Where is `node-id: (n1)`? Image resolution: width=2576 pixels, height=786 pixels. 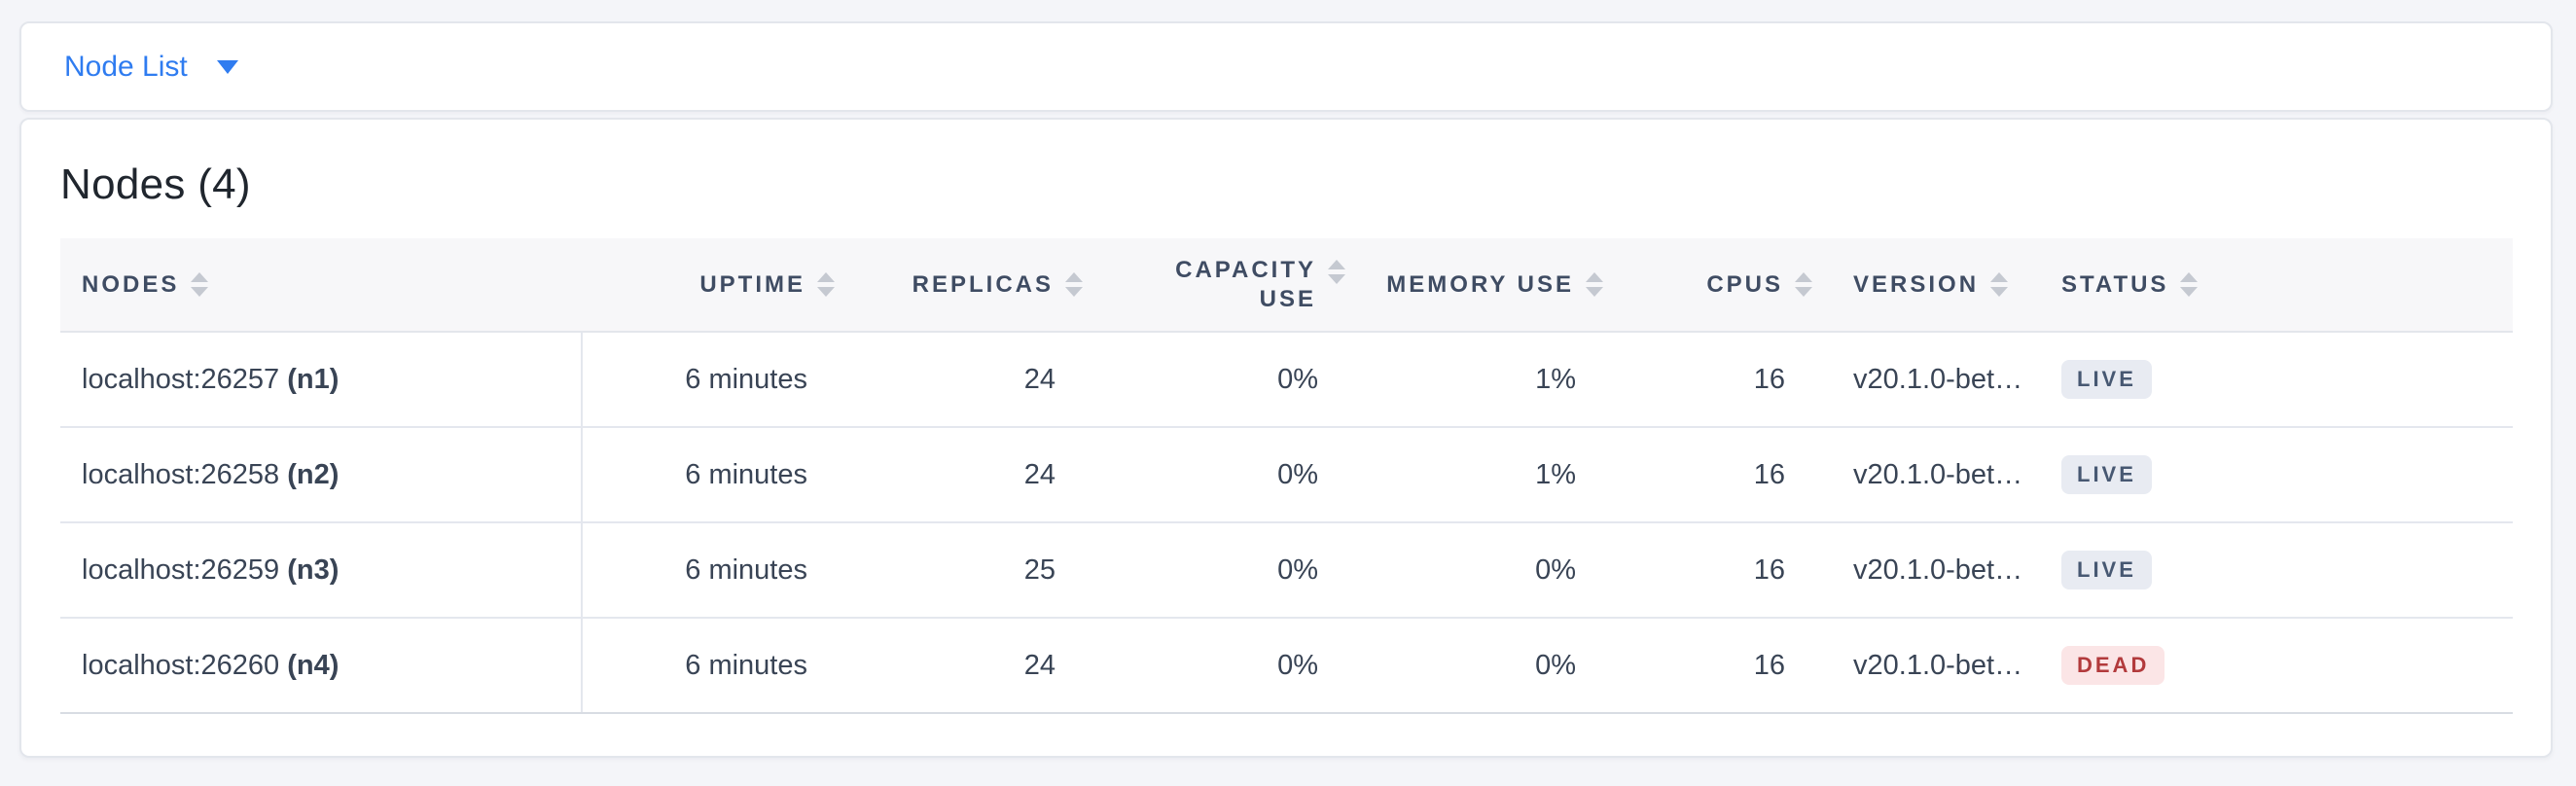
node-id: (n1) is located at coordinates (313, 379).